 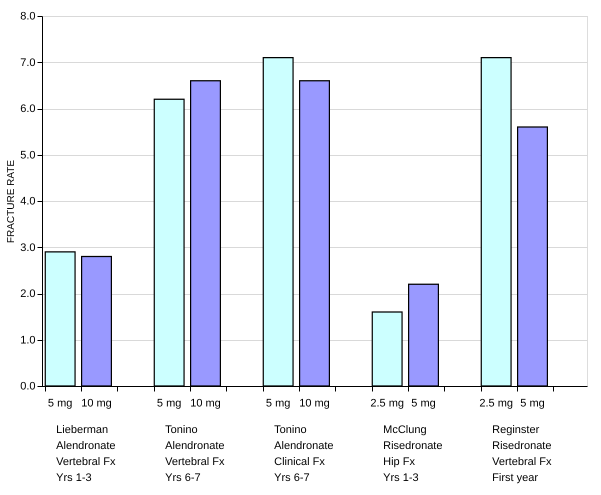 I want to click on y-tick-label: 0.0, so click(x=28, y=386).